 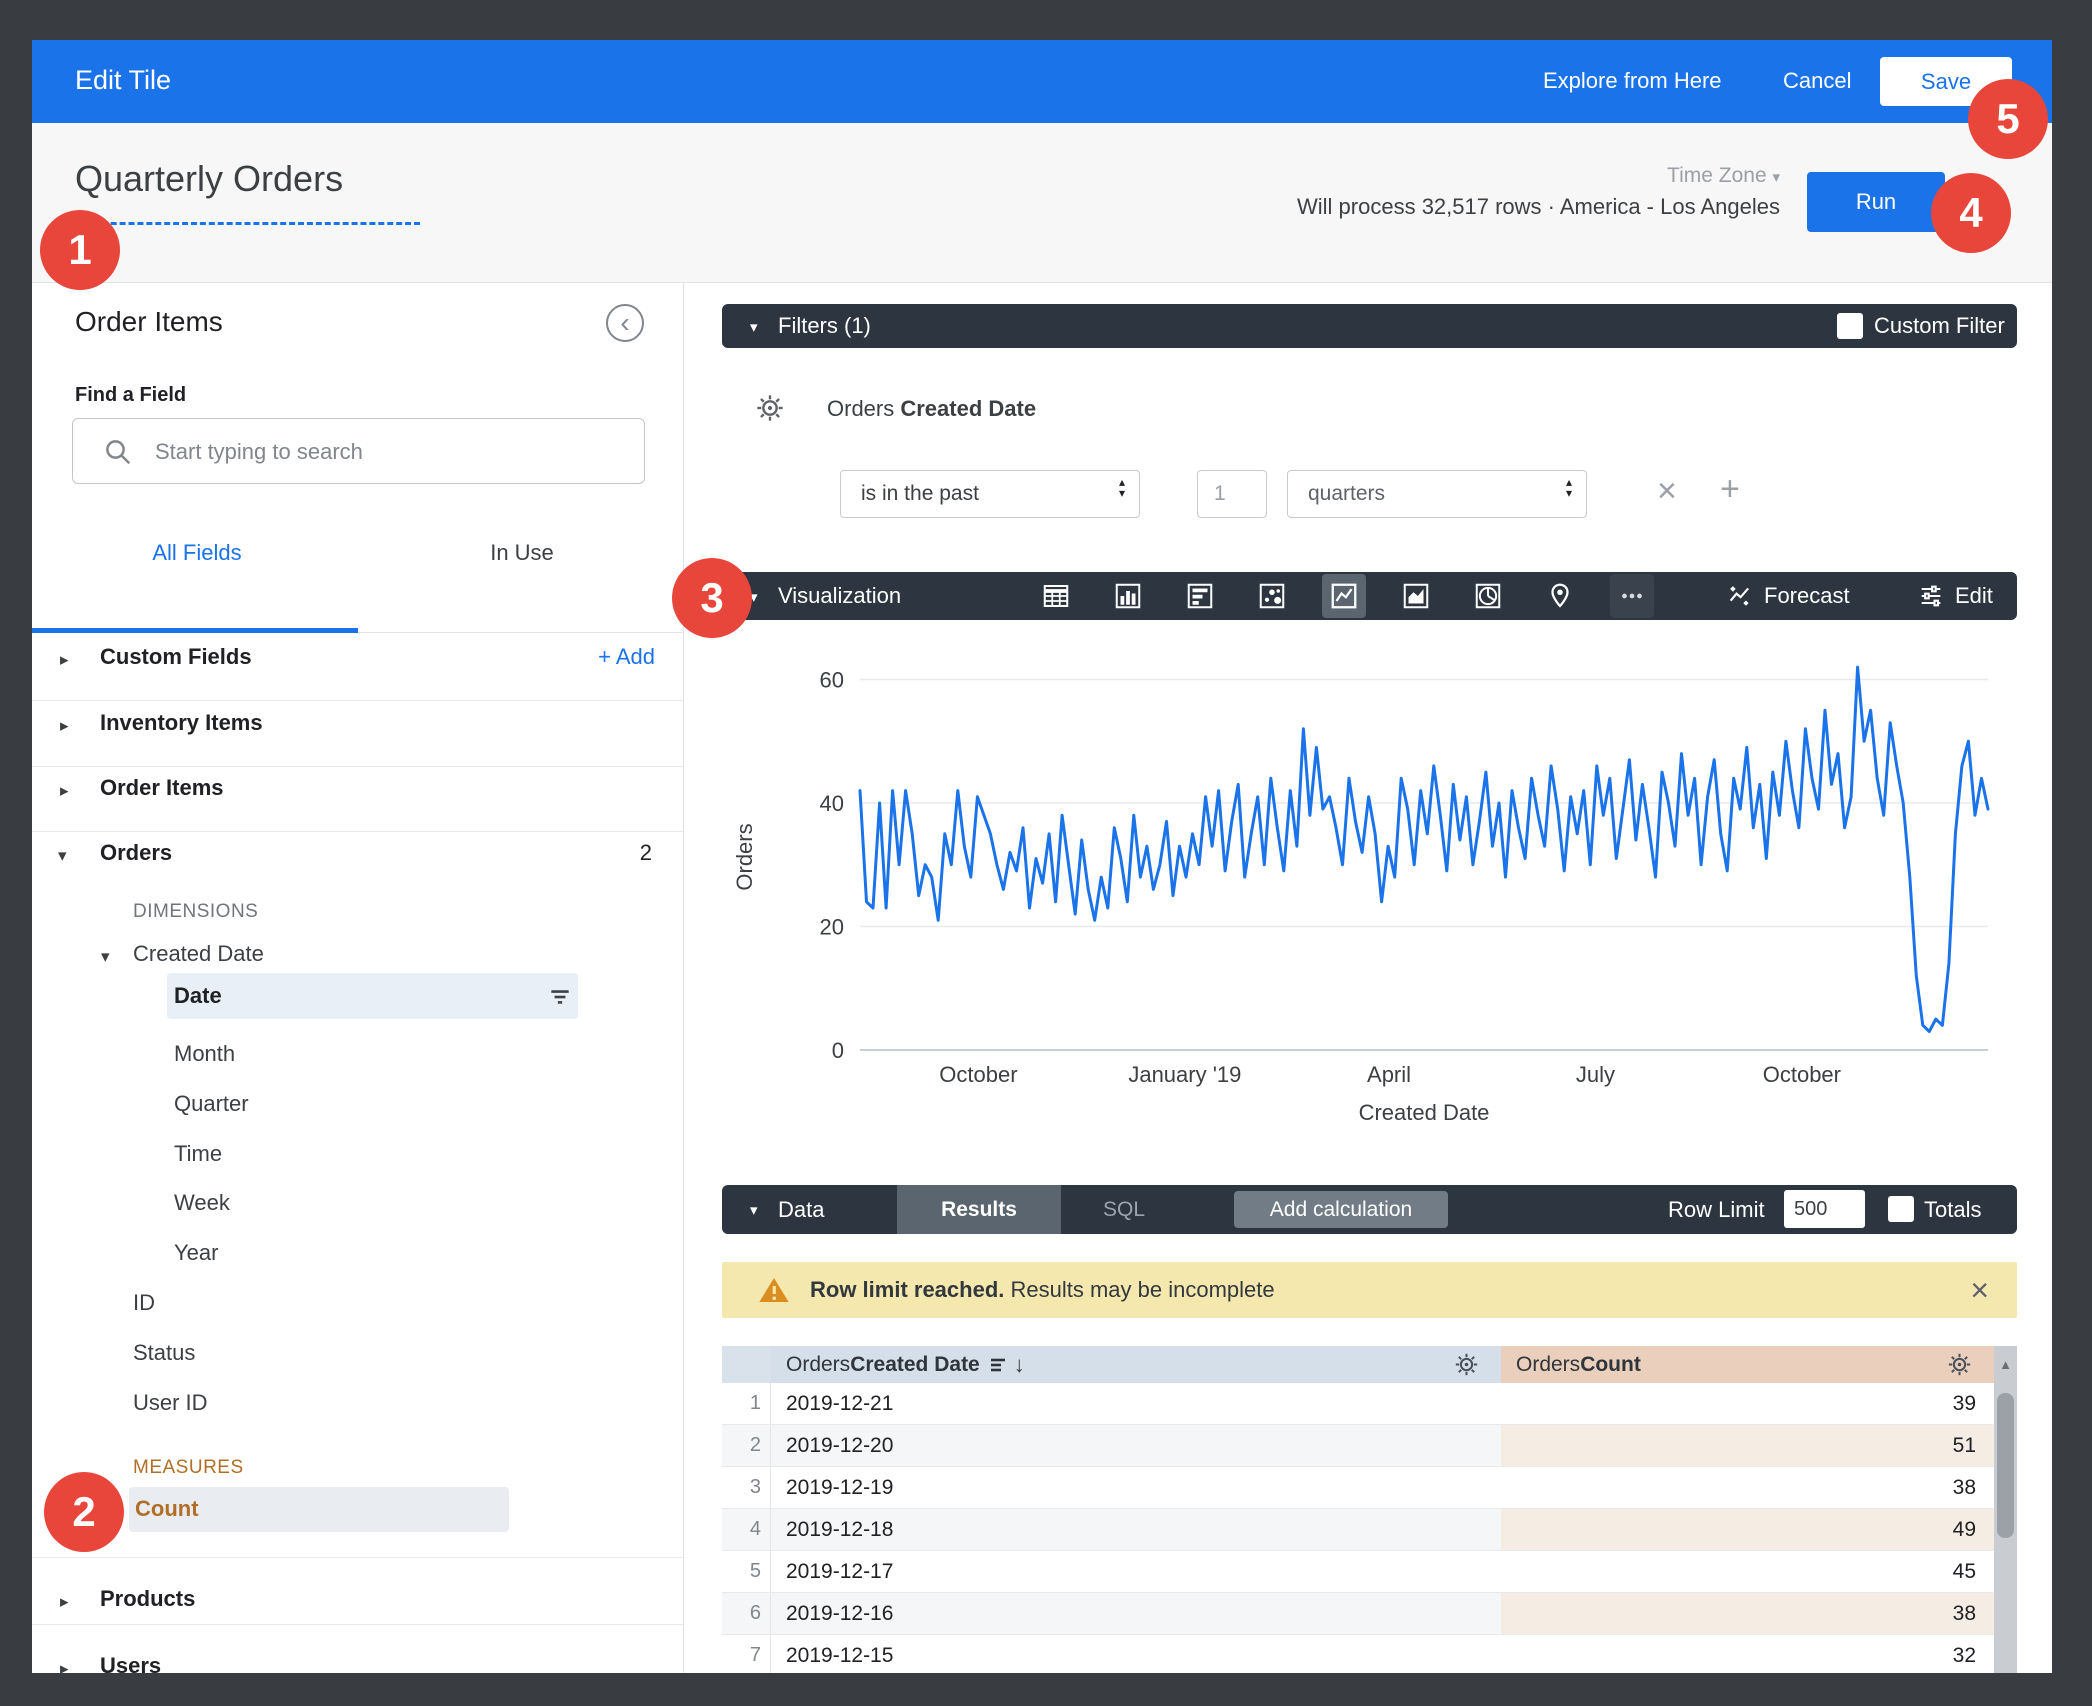 What do you see at coordinates (1143, 1364) in the screenshot?
I see `column-header-created-date: Orders Created Date ↓` at bounding box center [1143, 1364].